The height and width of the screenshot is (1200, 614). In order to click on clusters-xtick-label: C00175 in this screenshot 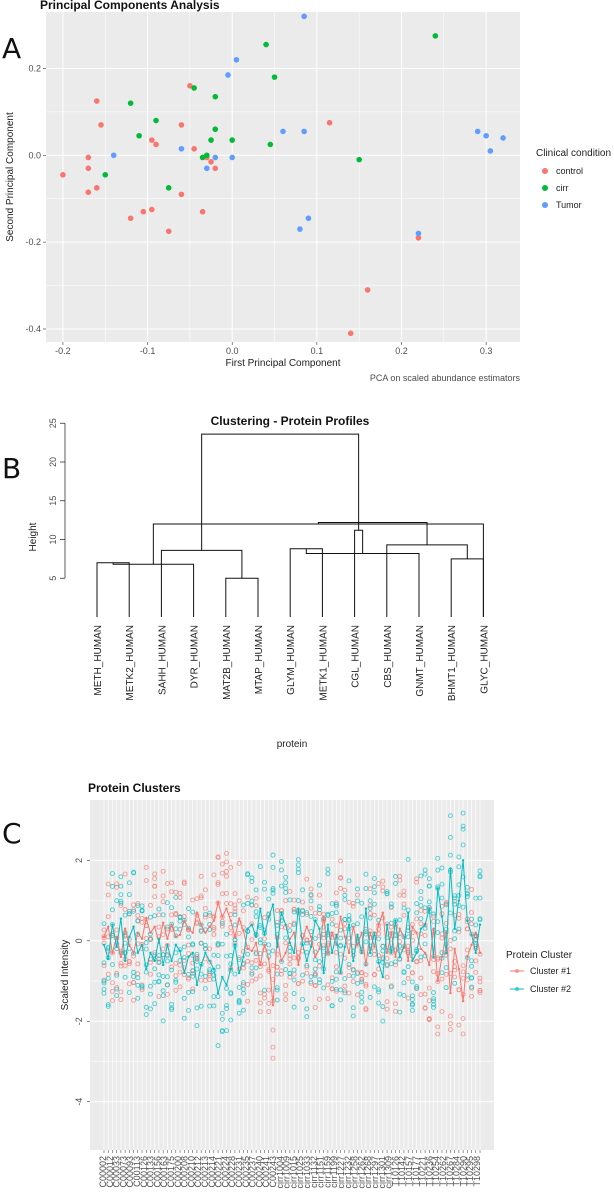, I will do `click(171, 1172)`.